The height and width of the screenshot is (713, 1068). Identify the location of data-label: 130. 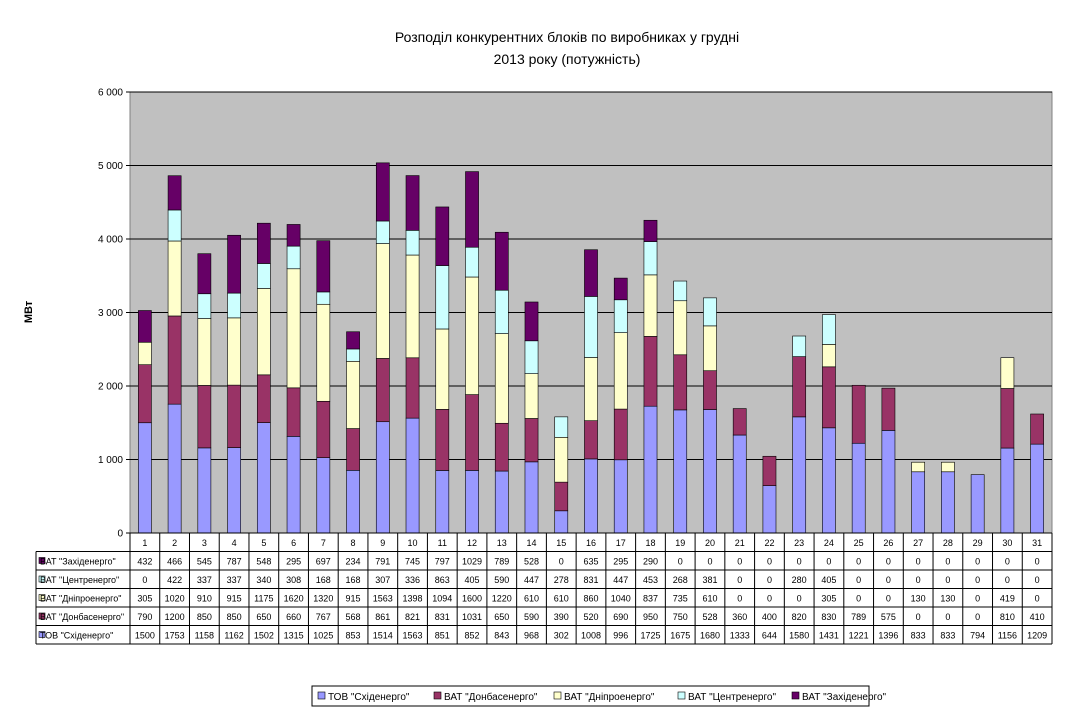
(947, 599).